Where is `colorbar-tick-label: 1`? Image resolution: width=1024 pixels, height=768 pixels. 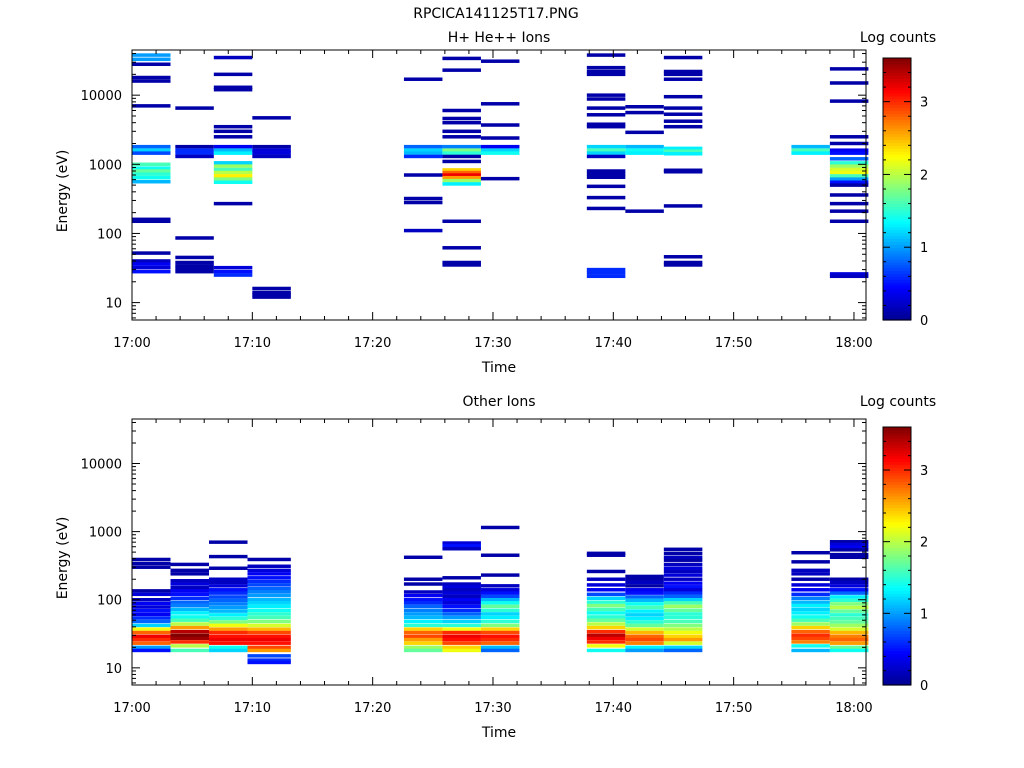
colorbar-tick-label: 1 is located at coordinates (924, 248).